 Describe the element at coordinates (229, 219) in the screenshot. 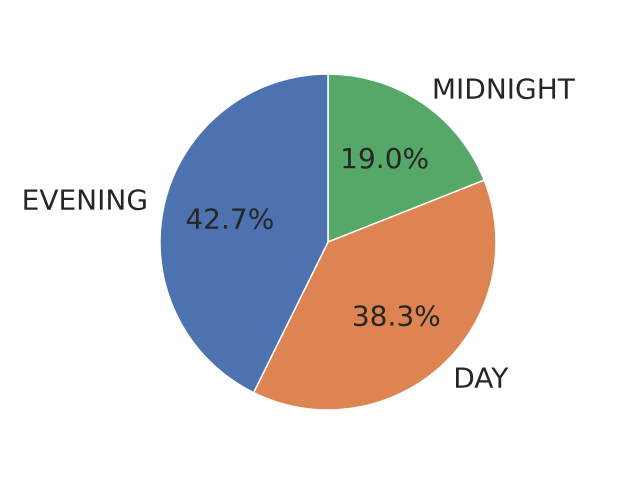

I see `percent-label-evening: 42.7%` at that location.